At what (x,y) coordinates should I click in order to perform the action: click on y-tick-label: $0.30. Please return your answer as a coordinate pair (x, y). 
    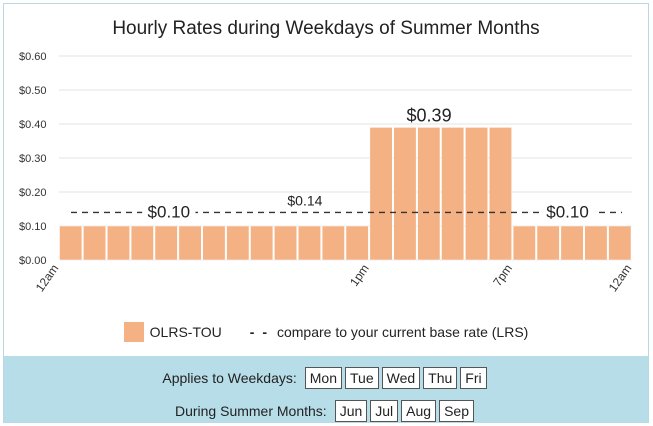
    Looking at the image, I should click on (33, 159).